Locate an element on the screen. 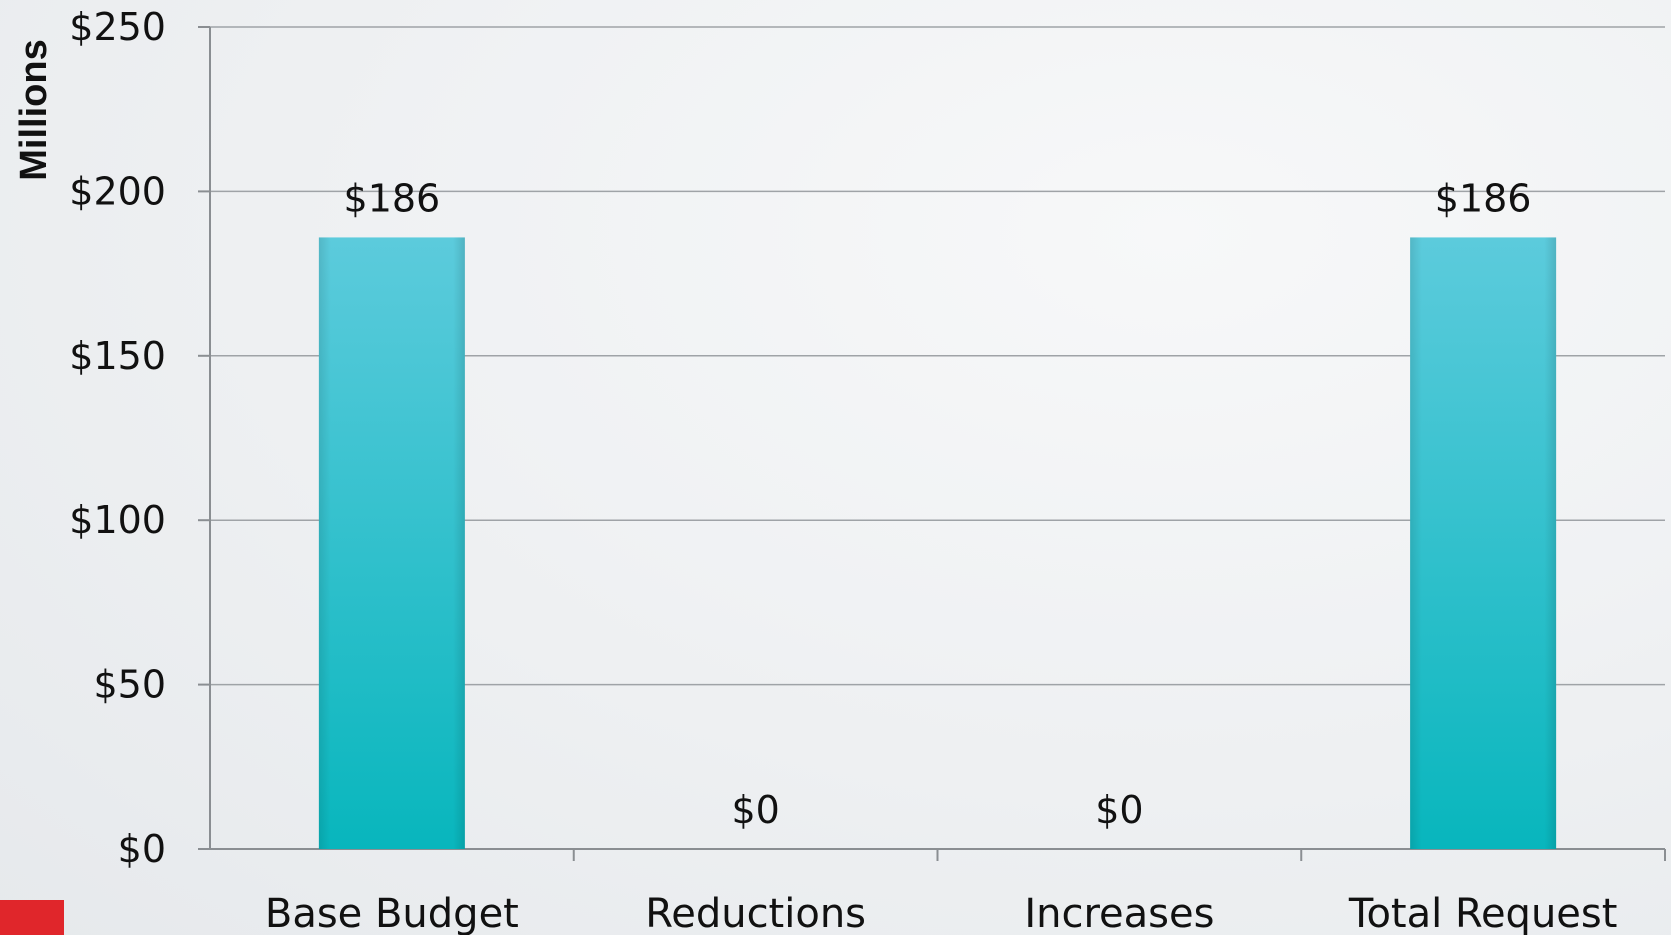 This screenshot has width=1671, height=935. y-tick-label: $150 is located at coordinates (117, 356).